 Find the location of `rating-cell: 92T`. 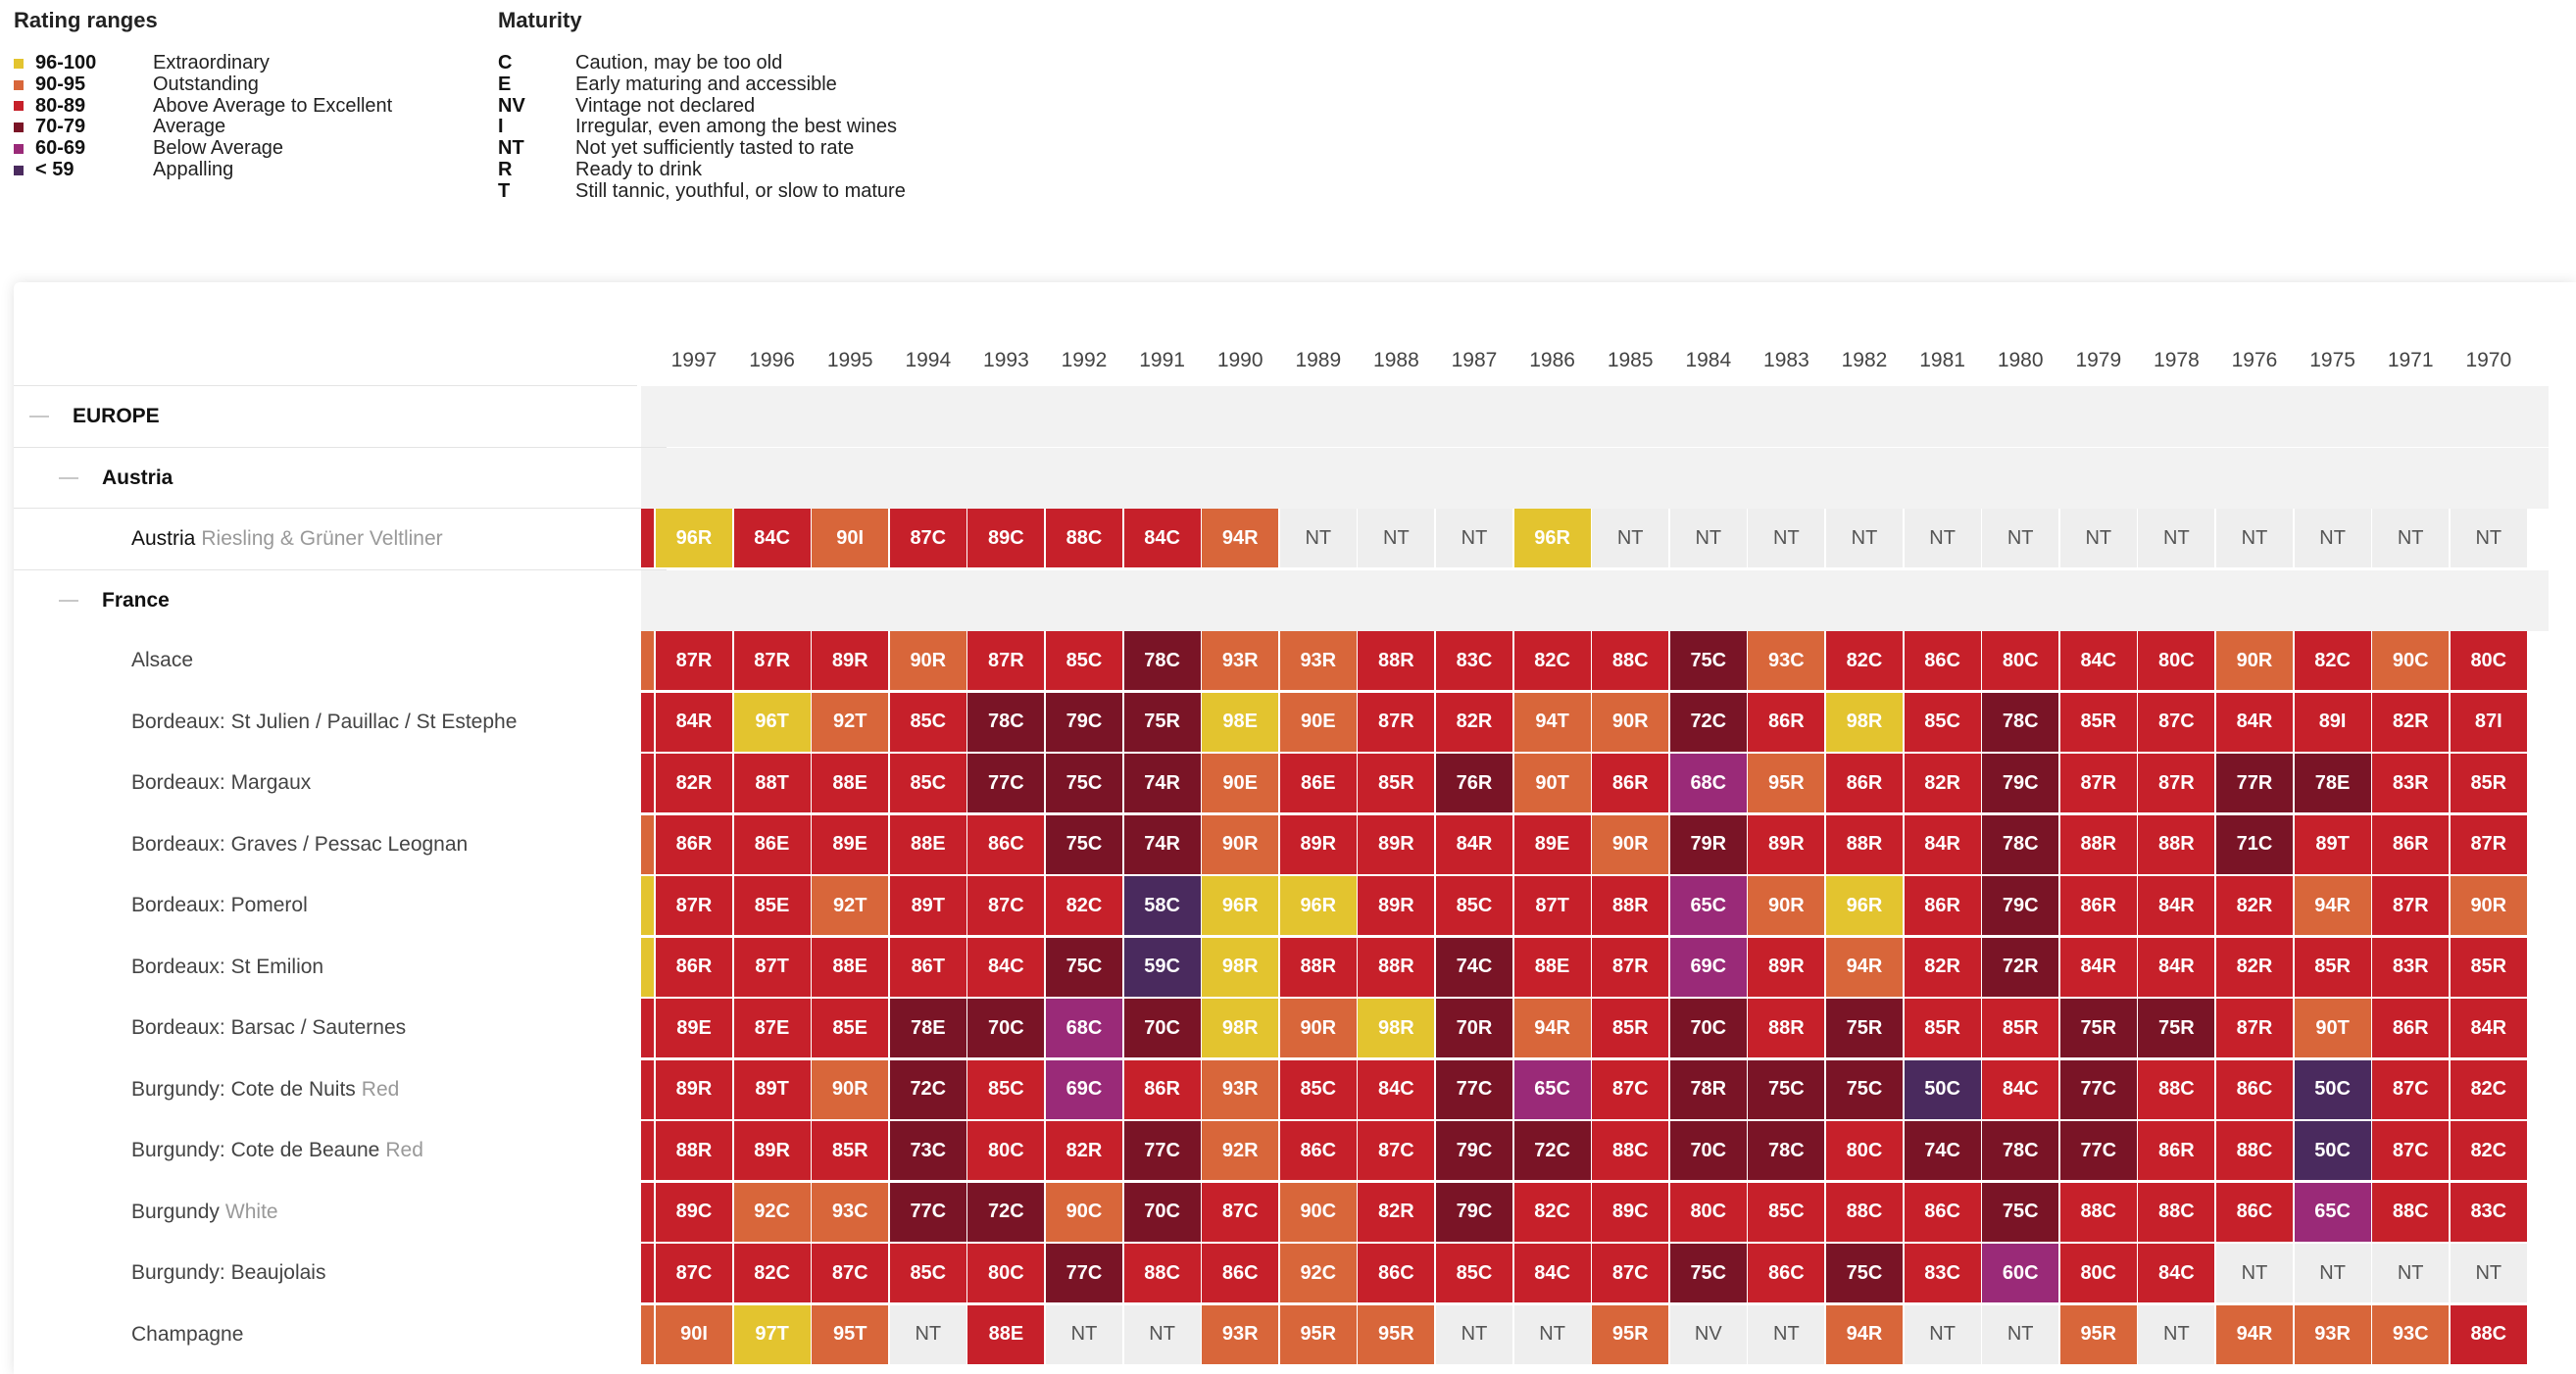

rating-cell: 92T is located at coordinates (850, 905).